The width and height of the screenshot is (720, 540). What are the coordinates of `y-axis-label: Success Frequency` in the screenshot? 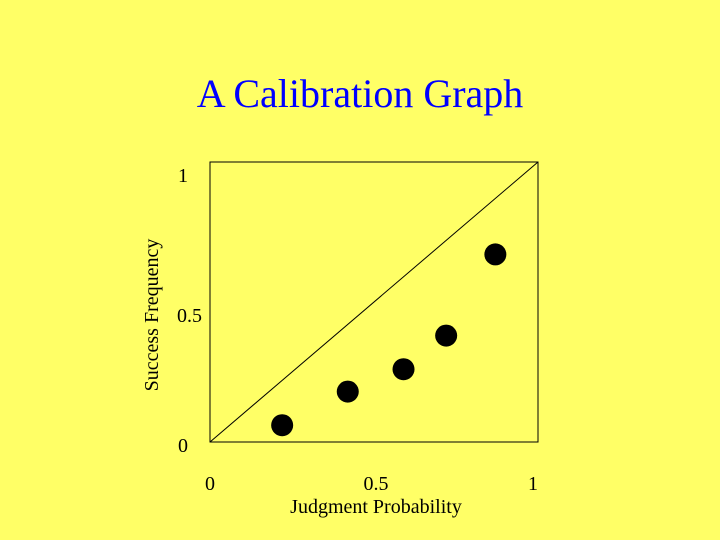 It's located at (152, 315).